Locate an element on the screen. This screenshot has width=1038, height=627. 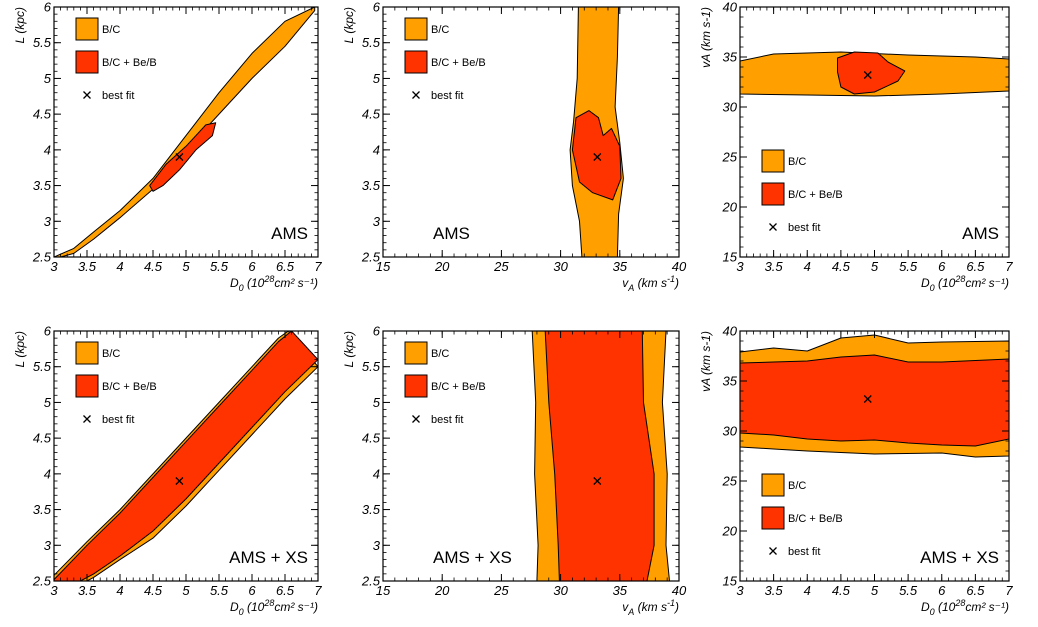
y-tick-label: 30 is located at coordinates (730, 431).